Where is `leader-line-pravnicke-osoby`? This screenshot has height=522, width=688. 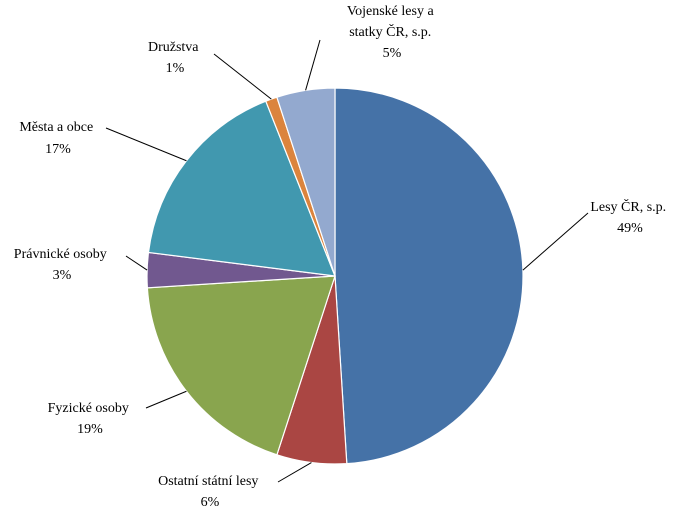 leader-line-pravnicke-osoby is located at coordinates (136, 263).